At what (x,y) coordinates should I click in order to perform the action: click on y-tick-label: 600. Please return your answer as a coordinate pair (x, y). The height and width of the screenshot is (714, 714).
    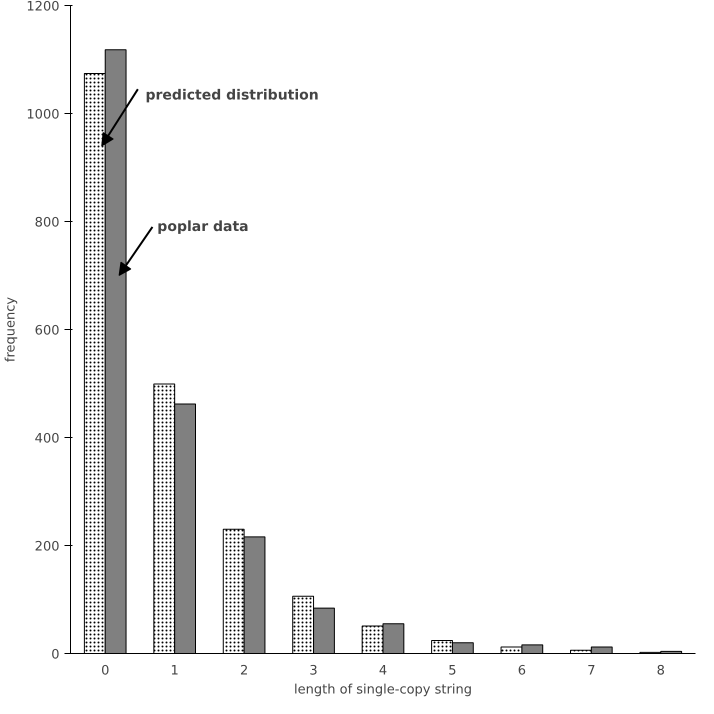
    Looking at the image, I should click on (47, 331).